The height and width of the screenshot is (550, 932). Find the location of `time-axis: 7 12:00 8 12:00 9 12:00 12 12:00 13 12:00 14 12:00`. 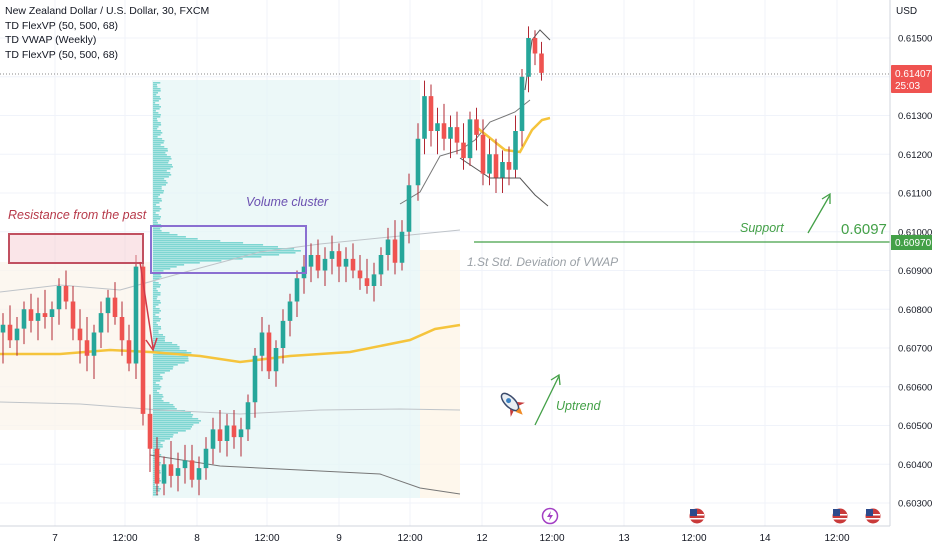

time-axis: 7 12:00 8 12:00 9 12:00 12 12:00 13 12:00 14 12:00 is located at coordinates (451, 538).